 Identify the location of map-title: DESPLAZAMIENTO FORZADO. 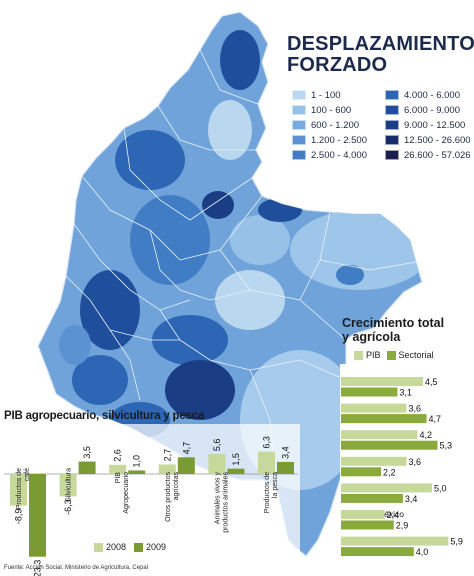
(380, 54).